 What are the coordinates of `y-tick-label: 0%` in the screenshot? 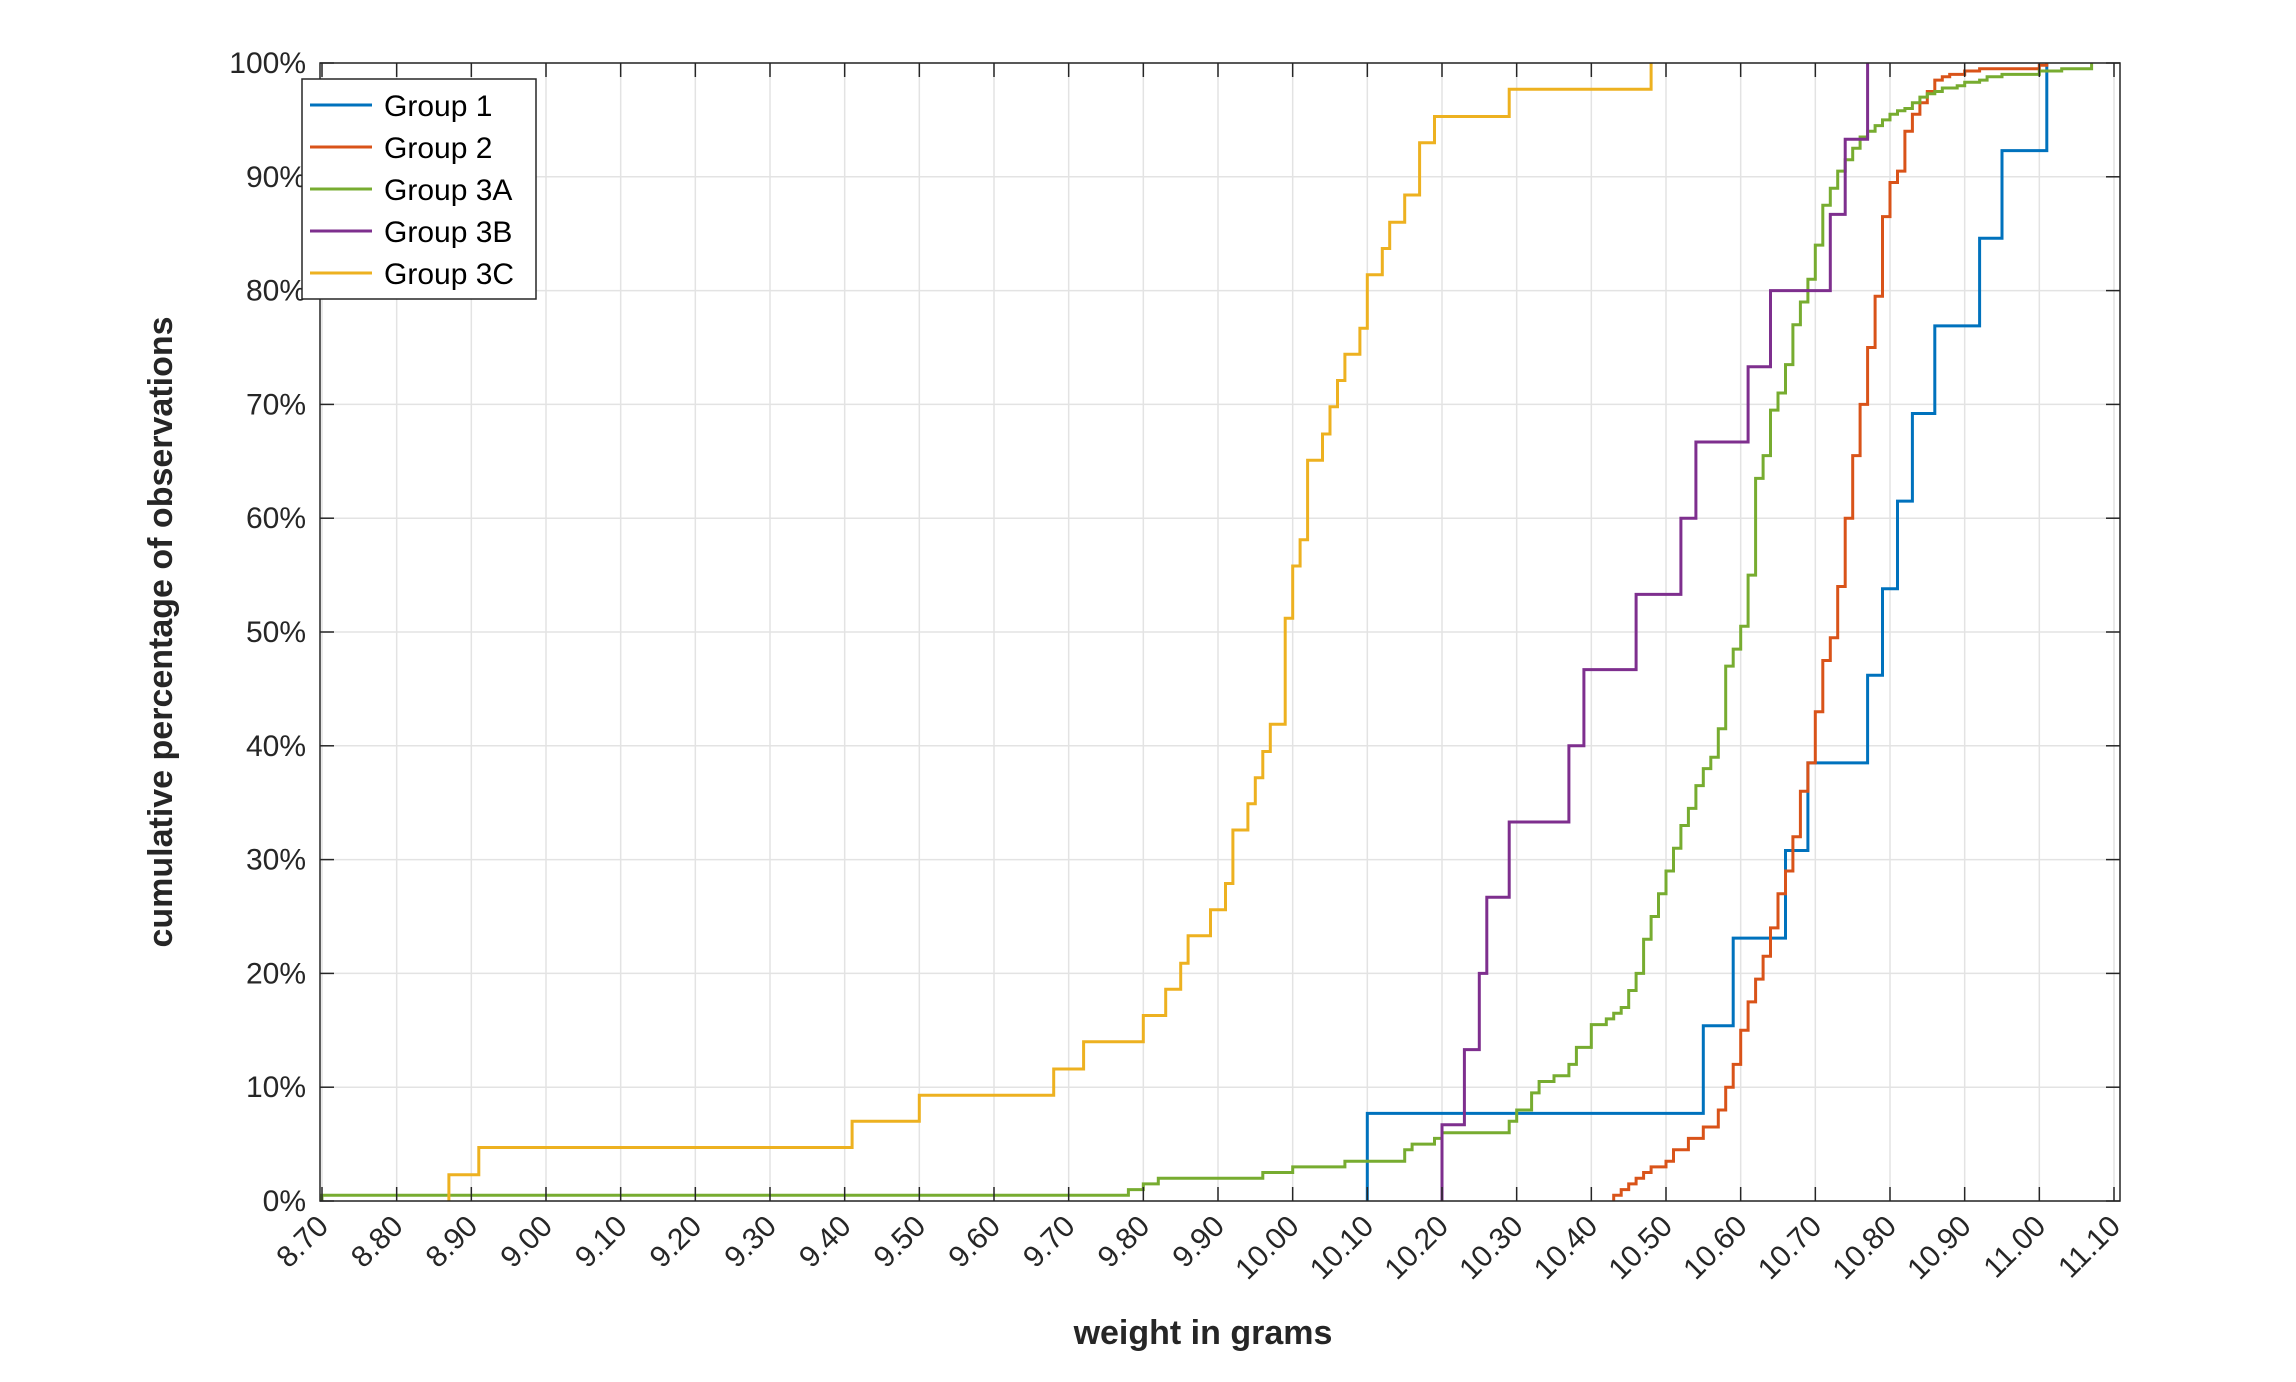 It's located at (284, 1201).